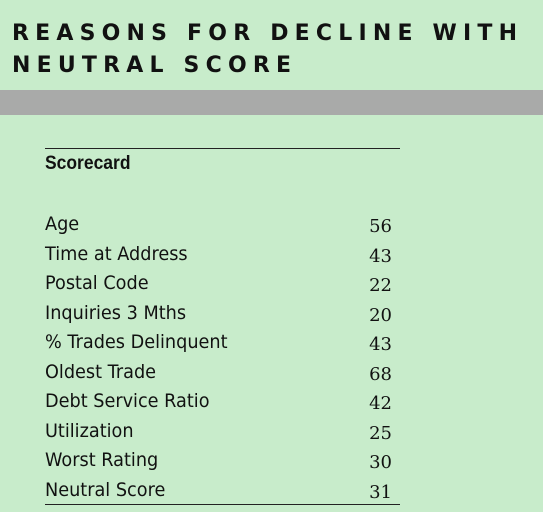 This screenshot has height=512, width=543. What do you see at coordinates (222, 432) in the screenshot?
I see `table-row-utilization: Utilization 25` at bounding box center [222, 432].